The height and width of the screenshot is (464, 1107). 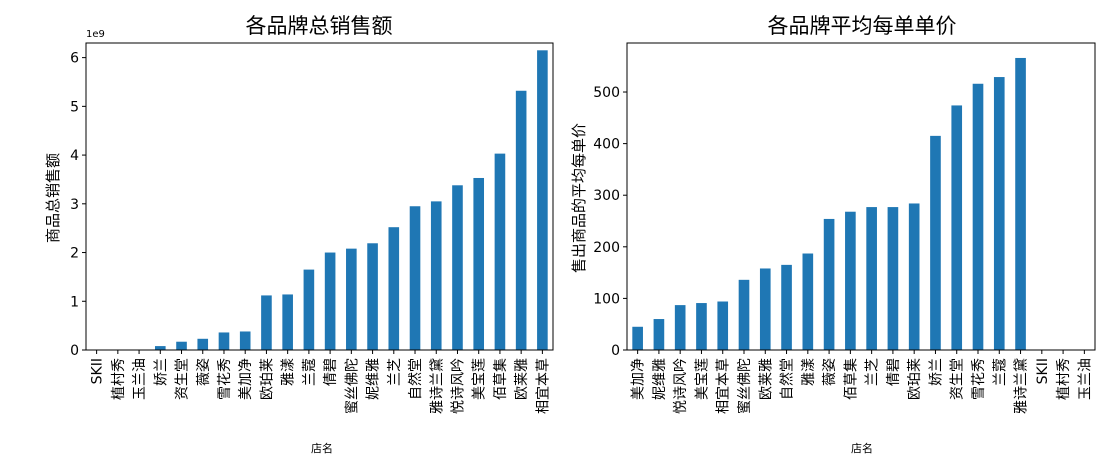 I want to click on price-chart-xlabel: 店名, so click(x=862, y=448).